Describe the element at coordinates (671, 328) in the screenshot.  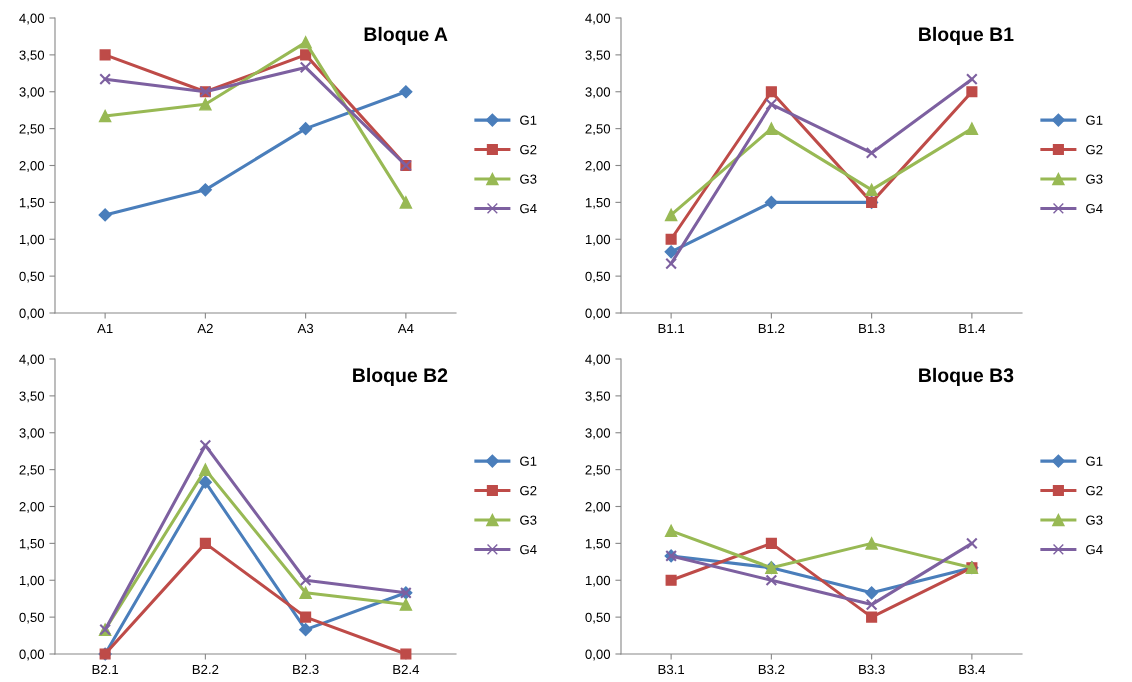
I see `x-tick-label: B1.1` at that location.